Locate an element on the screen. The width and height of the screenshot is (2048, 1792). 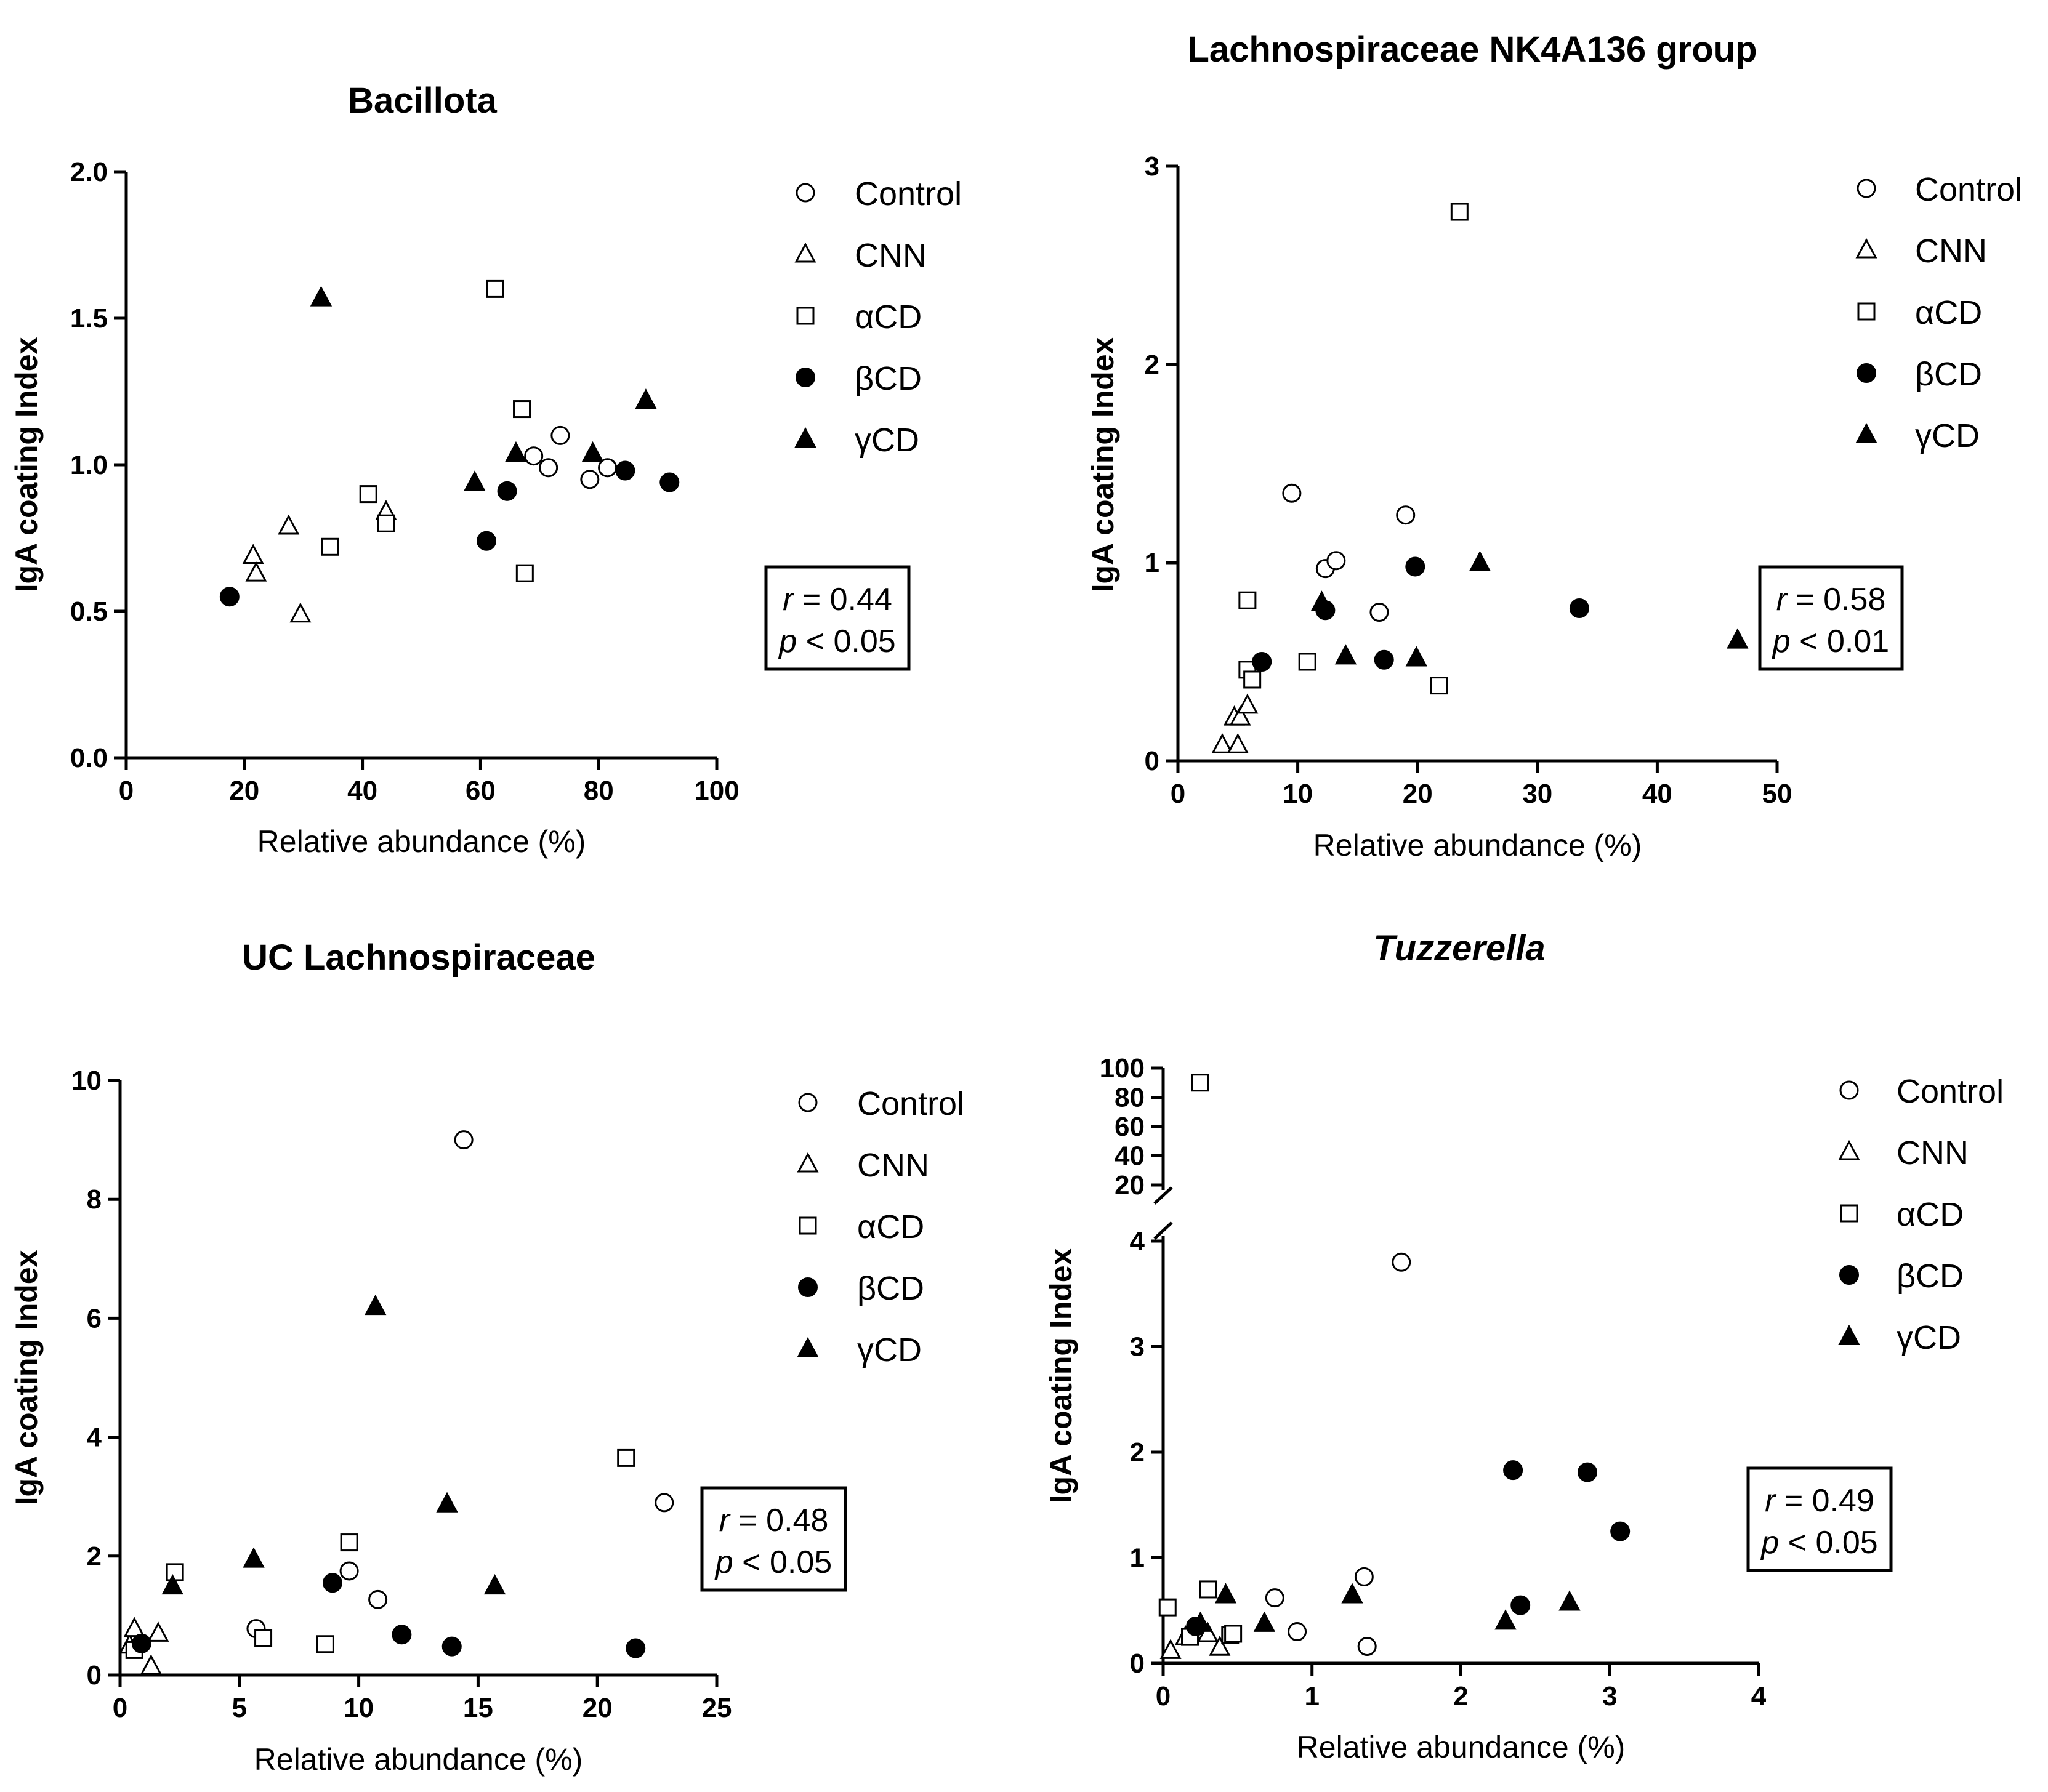
stats-p-value: < 0.05 is located at coordinates (1828, 1543).